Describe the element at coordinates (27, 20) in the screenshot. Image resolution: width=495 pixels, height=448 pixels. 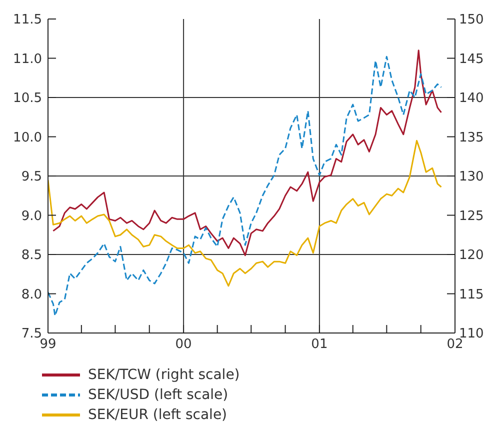
I see `y-tick-label: 11.5` at that location.